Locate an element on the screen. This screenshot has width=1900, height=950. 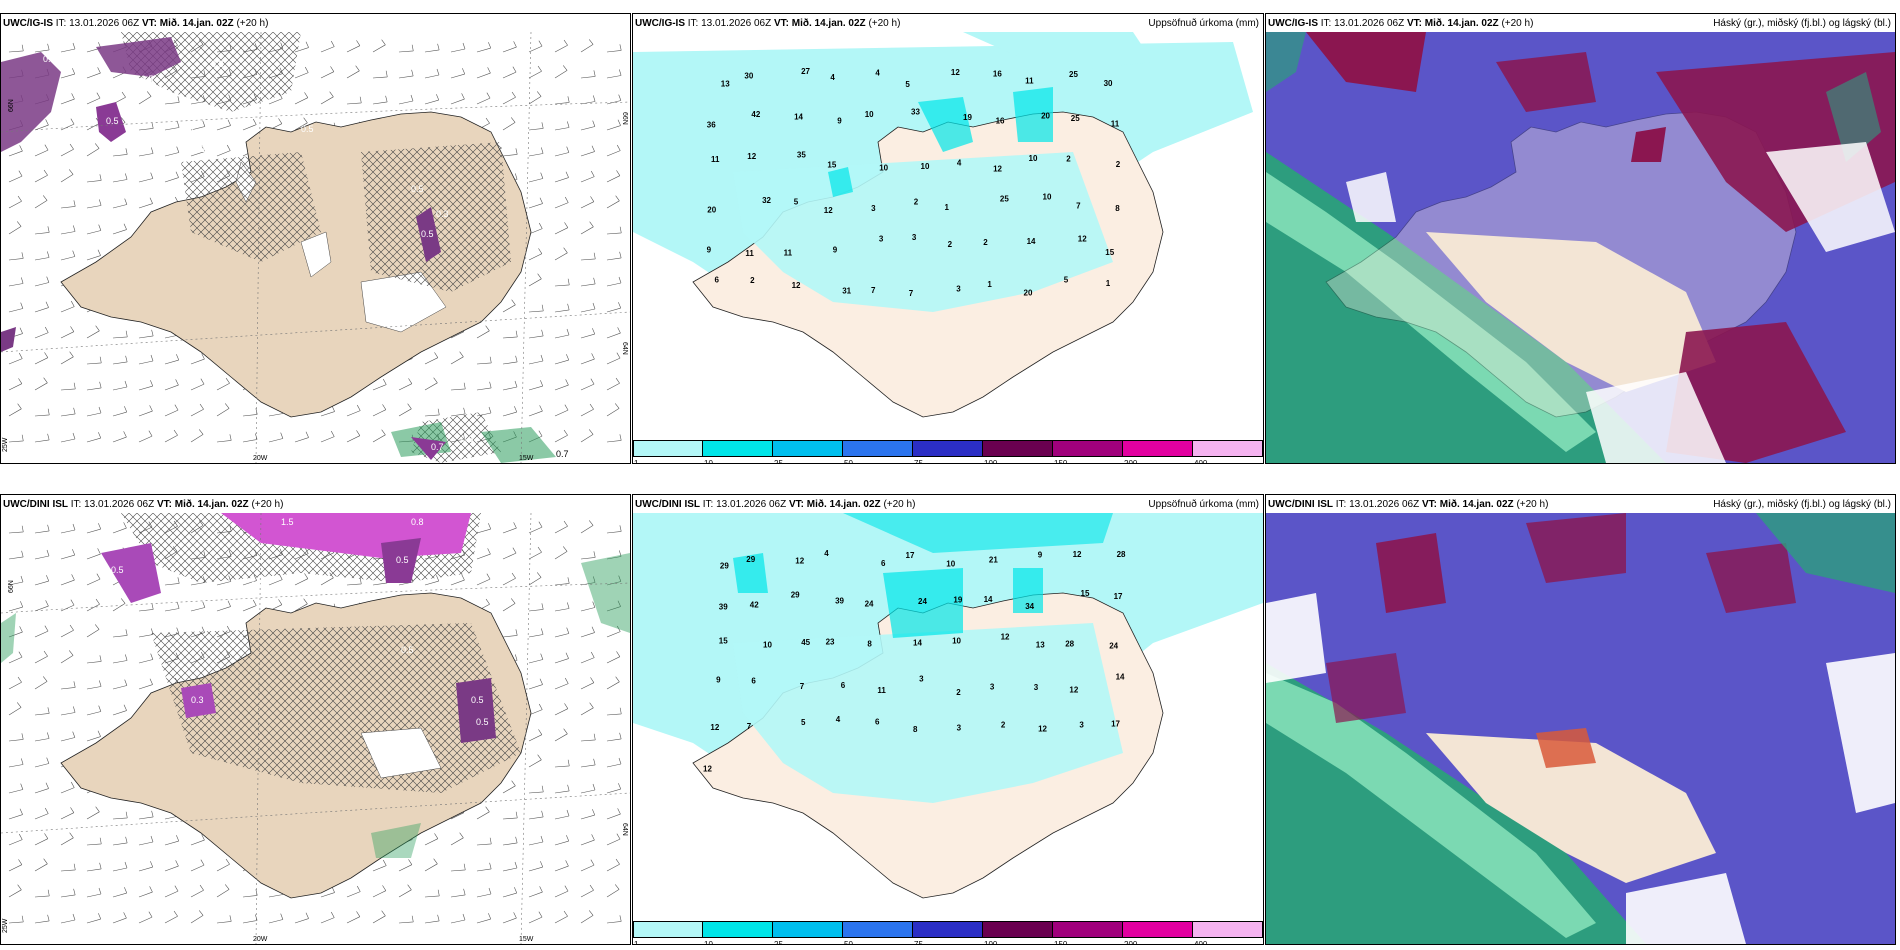
precip-value: 35 is located at coordinates (801, 154).